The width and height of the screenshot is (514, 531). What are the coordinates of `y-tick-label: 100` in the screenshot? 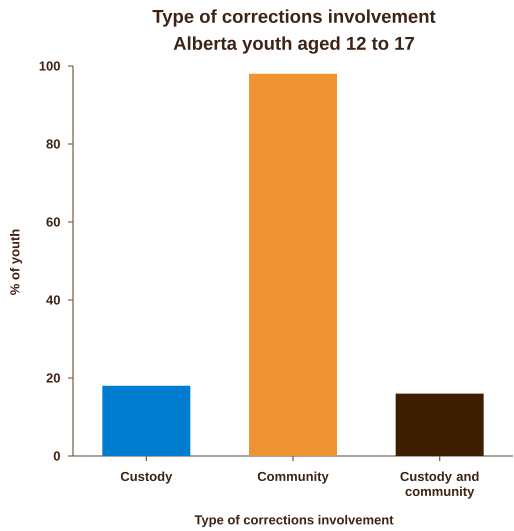 It's located at (50, 66).